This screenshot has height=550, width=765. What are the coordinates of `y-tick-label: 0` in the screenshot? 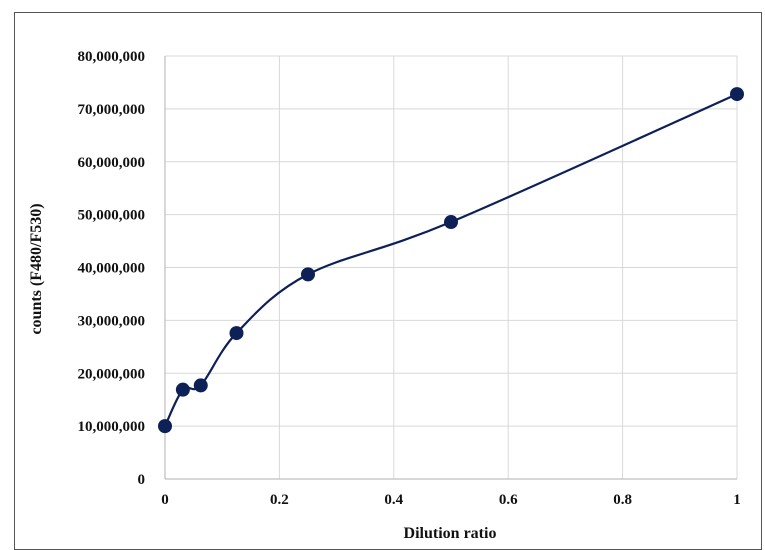 It's located at (142, 480).